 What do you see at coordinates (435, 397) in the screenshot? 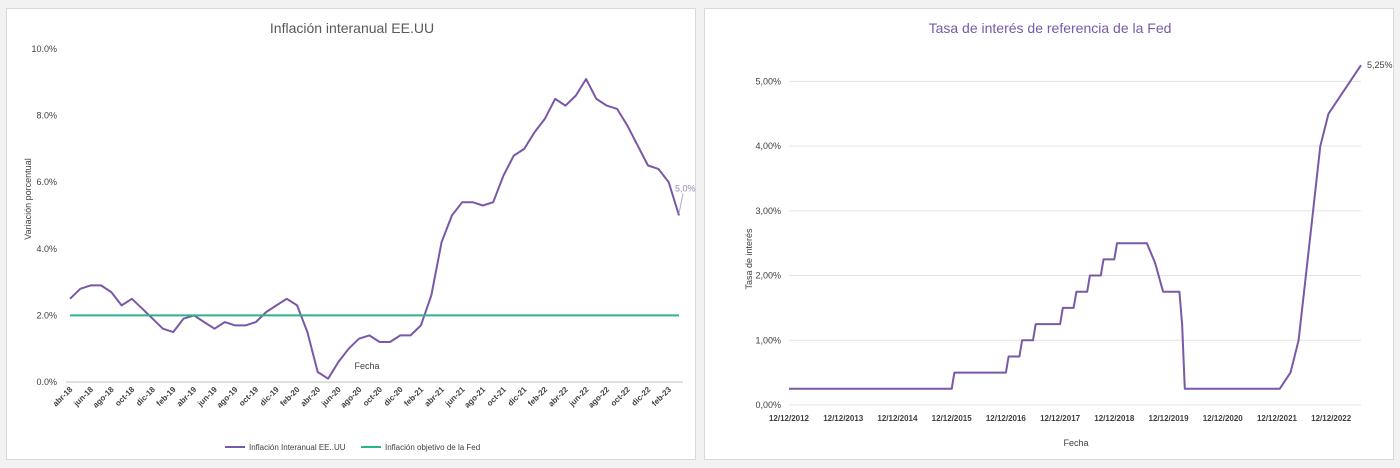
I see `x-tick-label: abr-21` at bounding box center [435, 397].